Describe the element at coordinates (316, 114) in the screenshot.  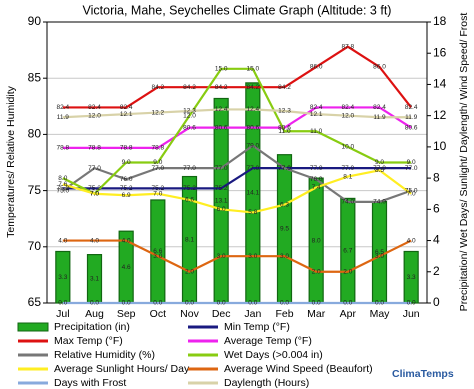
I see `value-label: 12.1` at that location.